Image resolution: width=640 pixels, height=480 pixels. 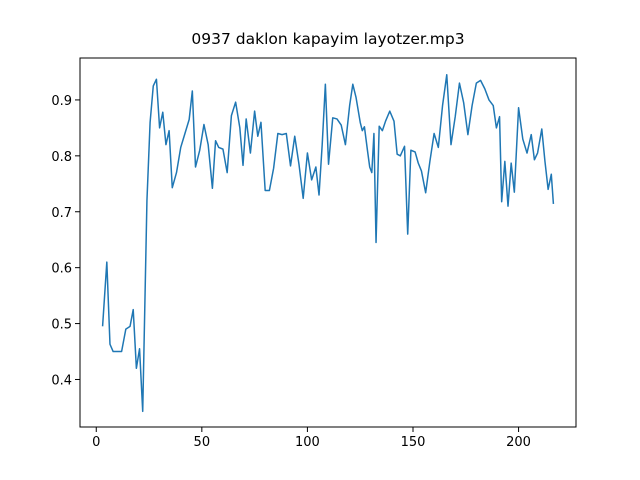 What do you see at coordinates (307, 442) in the screenshot?
I see `x-tick-label: 100` at bounding box center [307, 442].